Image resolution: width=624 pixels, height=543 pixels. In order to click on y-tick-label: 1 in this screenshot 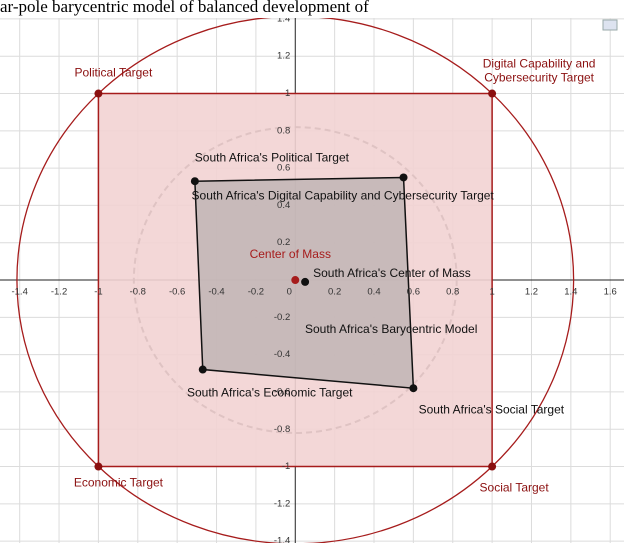, I will do `click(287, 93)`.